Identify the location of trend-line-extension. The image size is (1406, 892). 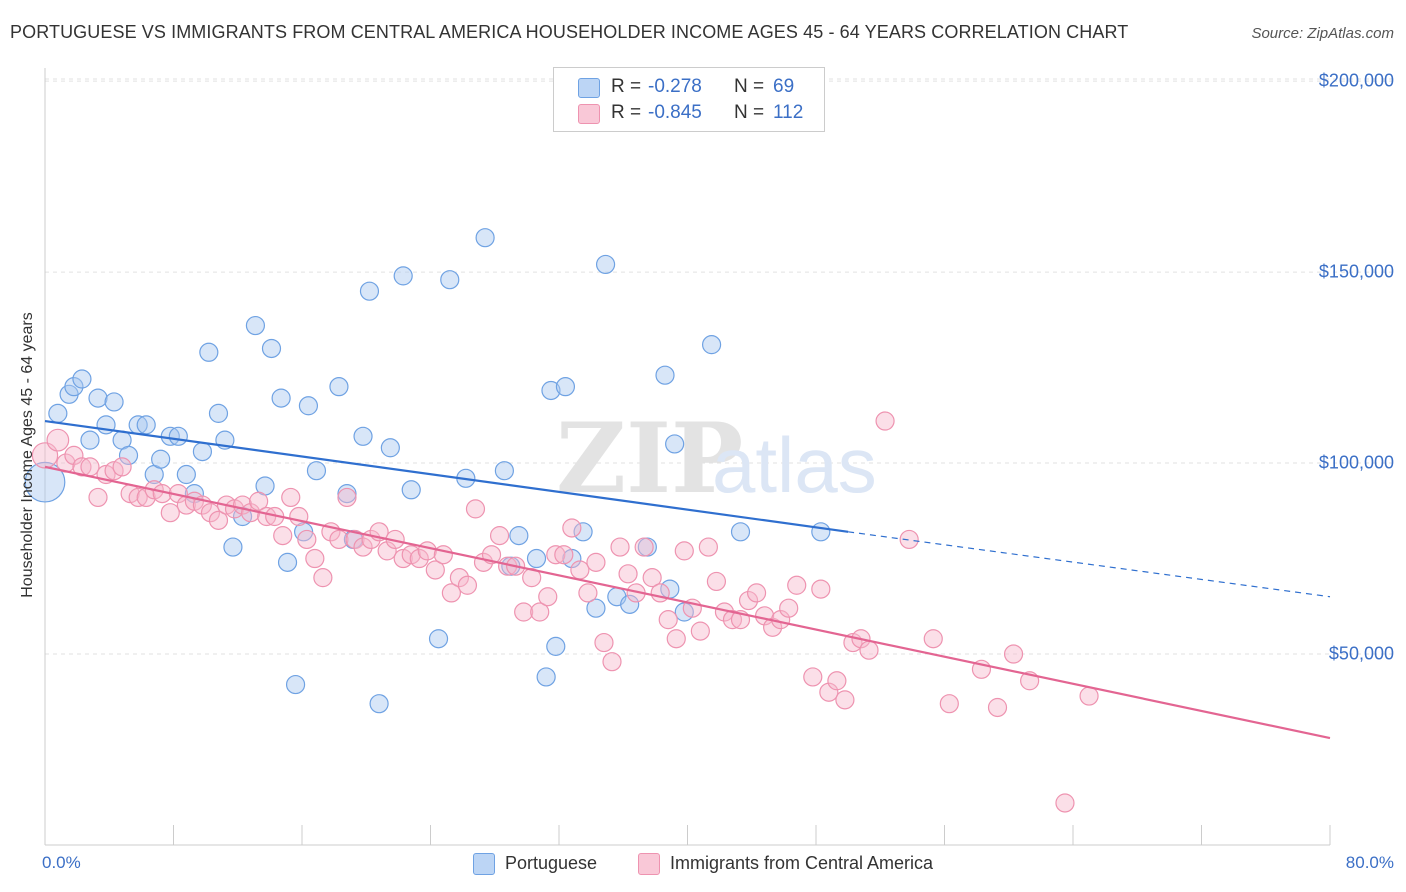
(1089, 564).